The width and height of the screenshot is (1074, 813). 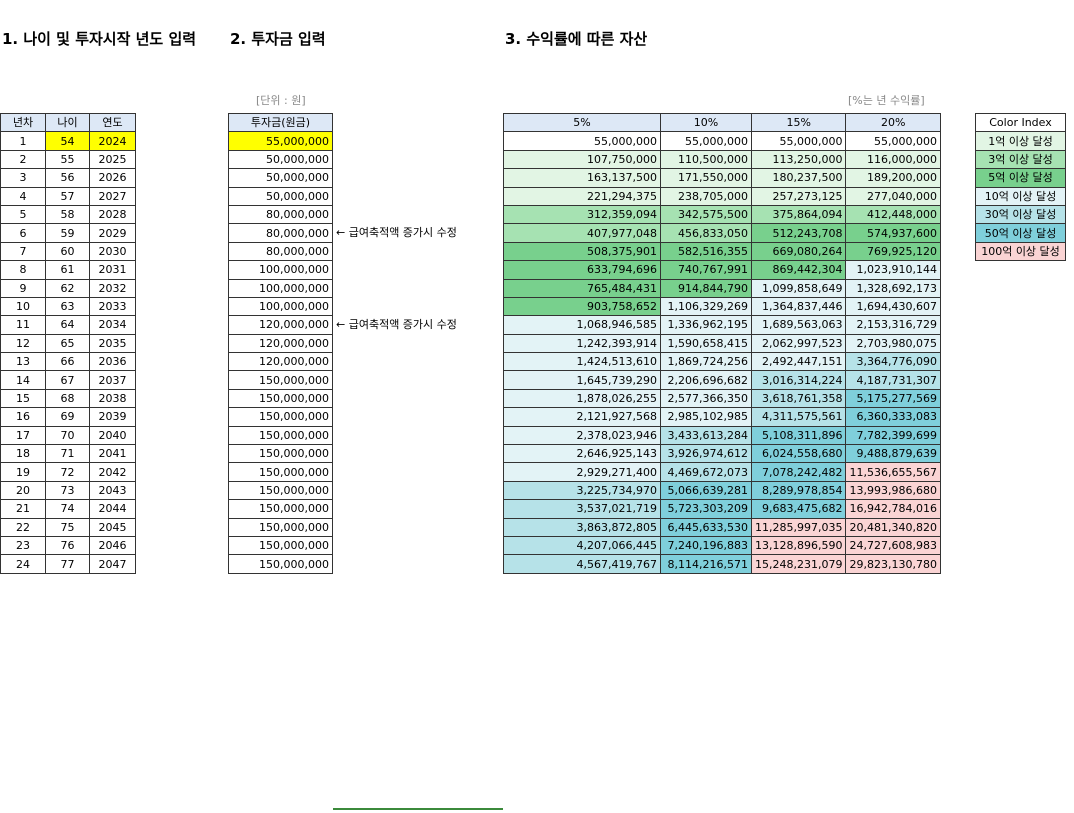 I want to click on asset-value-cell: 16,942,784,016, so click(x=893, y=509).